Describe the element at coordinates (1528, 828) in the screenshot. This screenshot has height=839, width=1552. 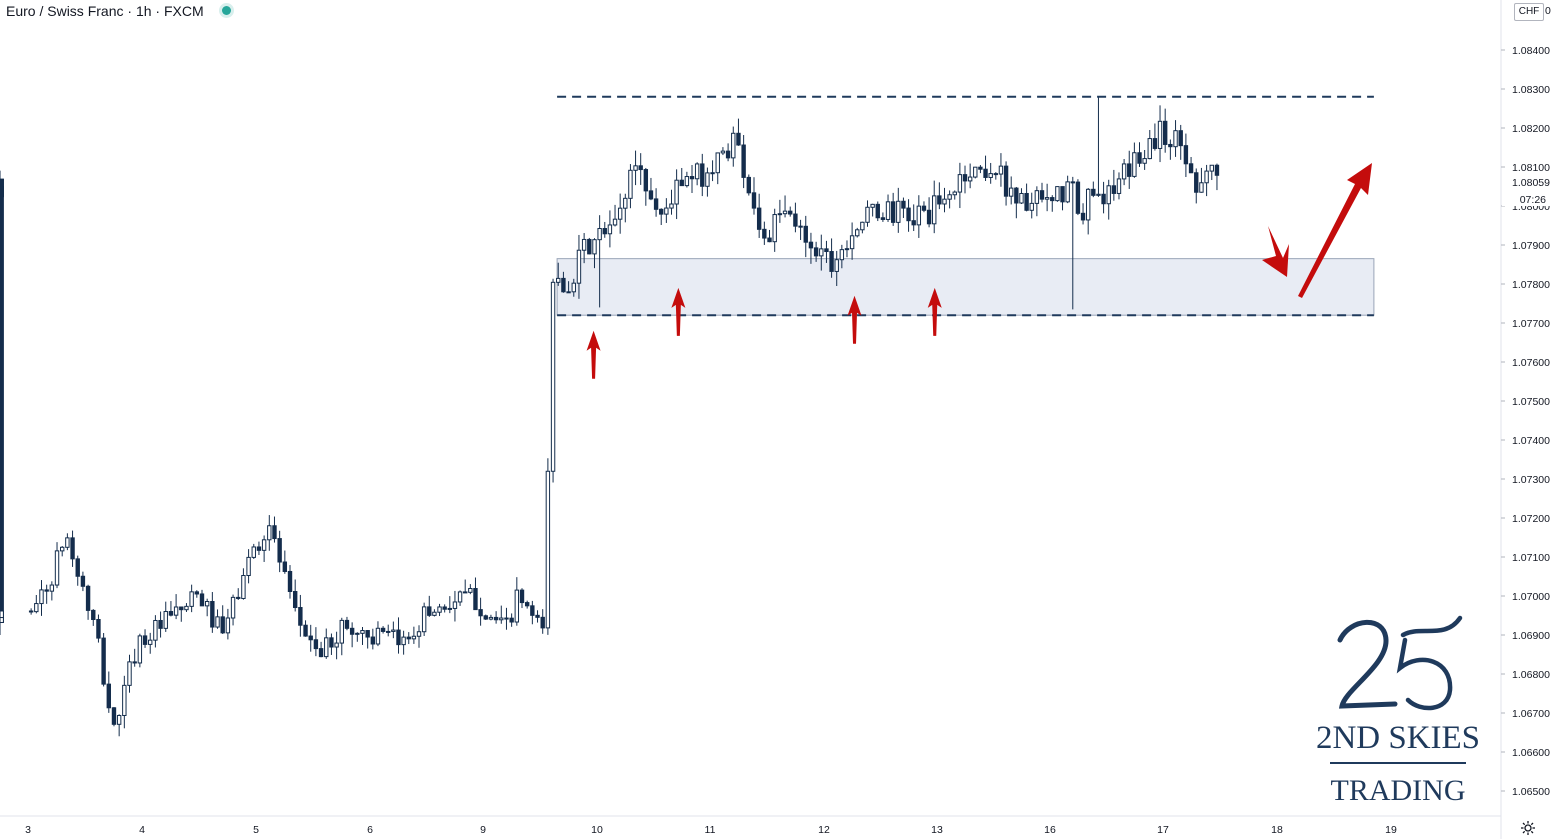
I see `gear-icon` at that location.